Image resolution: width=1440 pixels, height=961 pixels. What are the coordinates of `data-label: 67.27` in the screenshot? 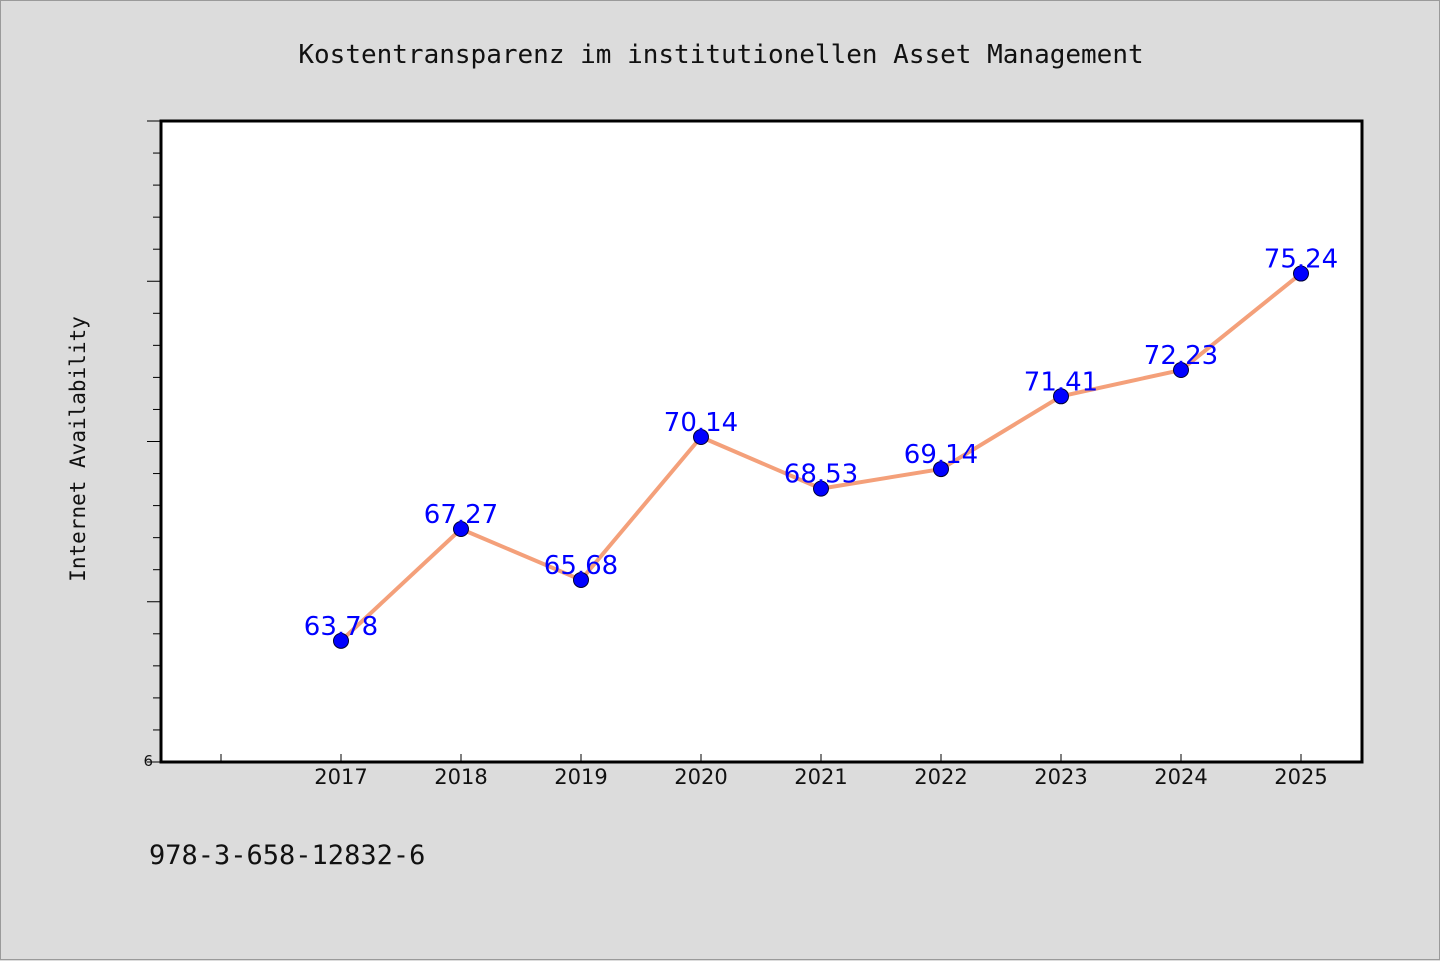 It's located at (461, 515).